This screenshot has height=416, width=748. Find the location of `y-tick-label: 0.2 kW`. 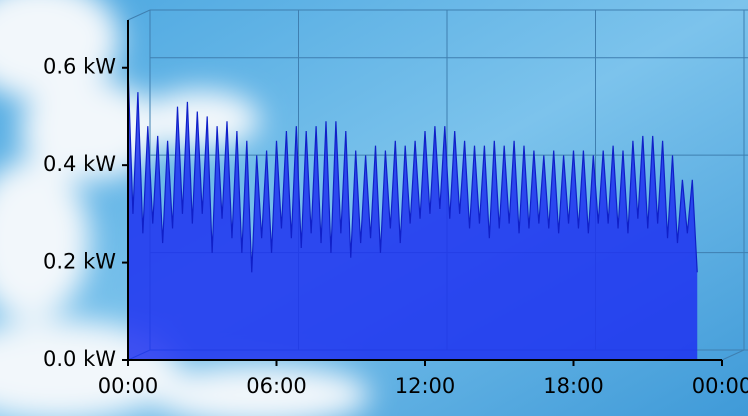

y-tick-label: 0.2 kW is located at coordinates (79, 262).